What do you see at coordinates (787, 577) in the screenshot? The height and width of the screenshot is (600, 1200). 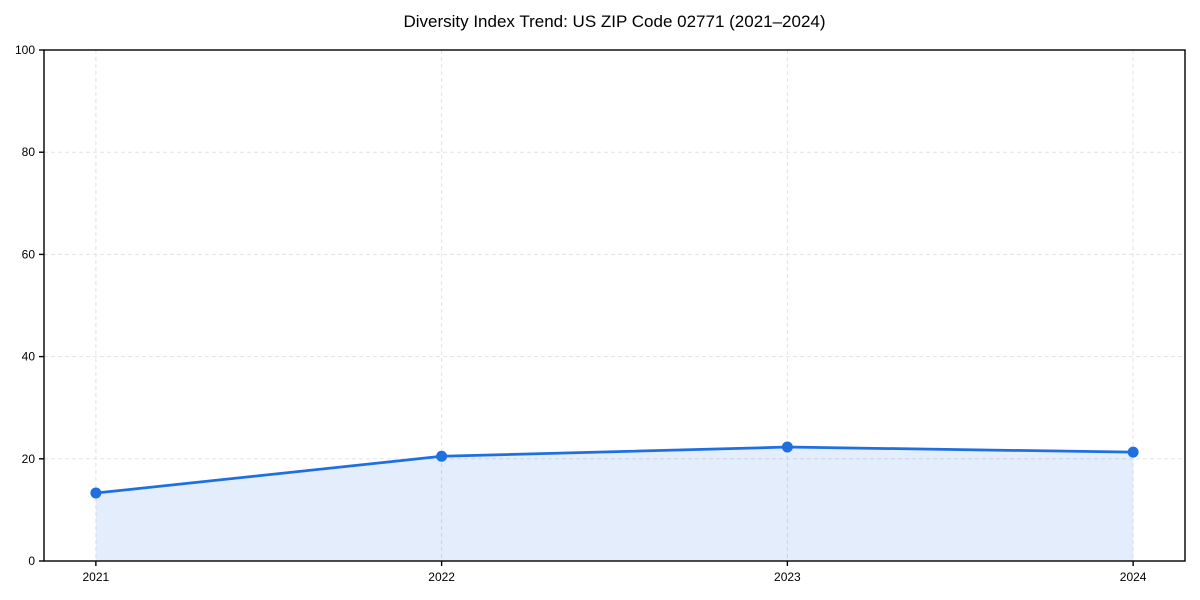 I see `x-tick-label: 2023` at bounding box center [787, 577].